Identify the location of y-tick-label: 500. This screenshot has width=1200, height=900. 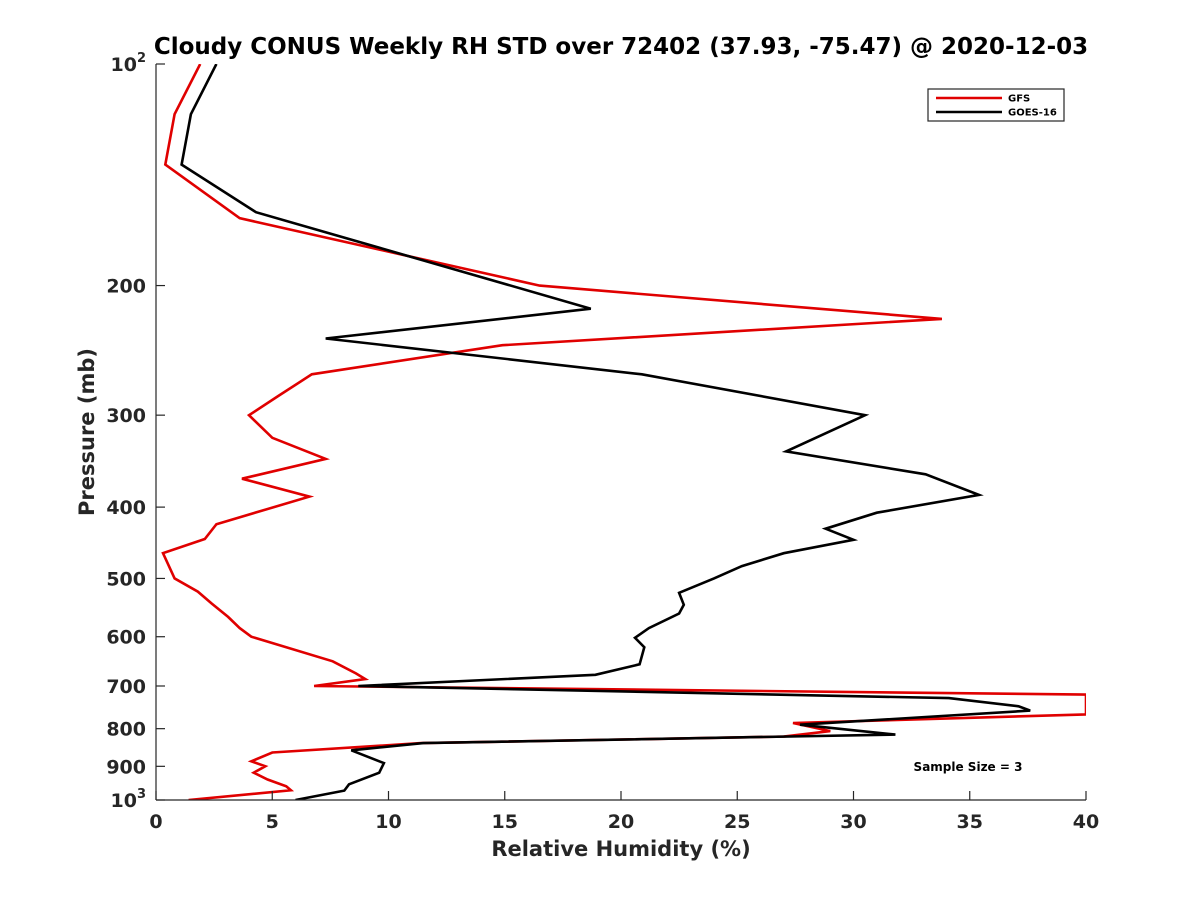
(126, 579).